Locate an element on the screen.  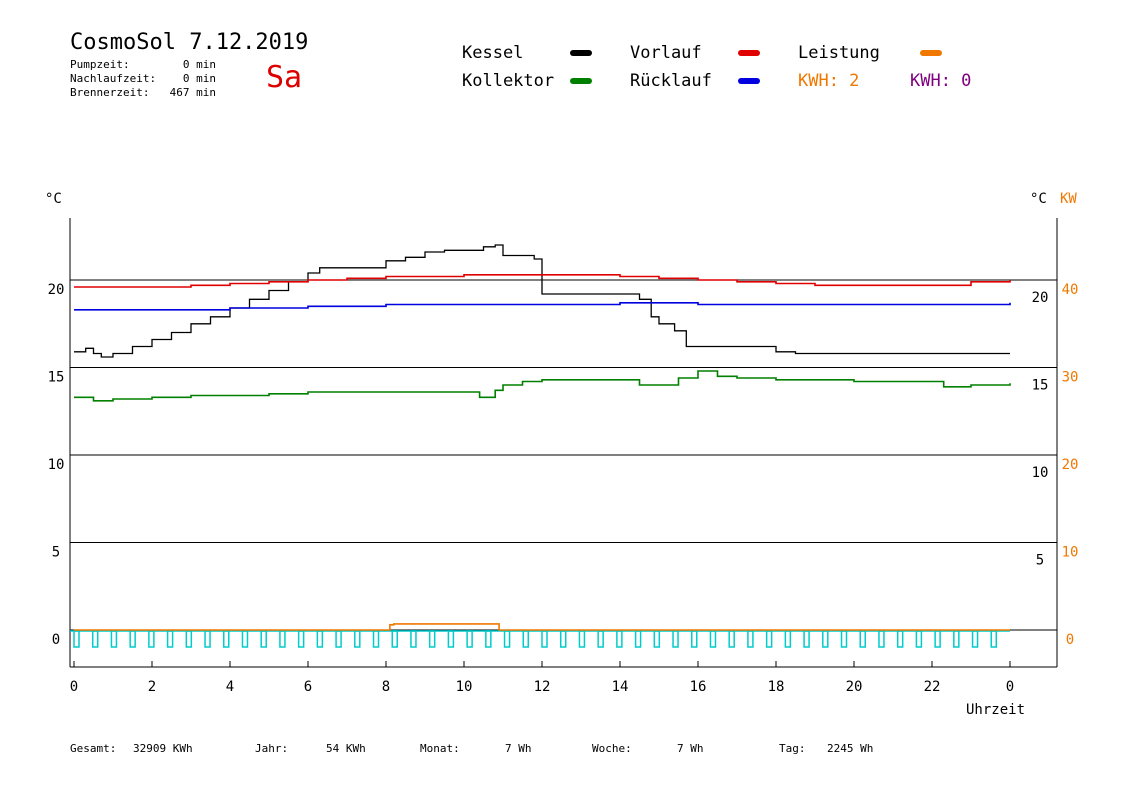
nachlaufzeit-label: Nachlaufzeit: is located at coordinates (113, 78).